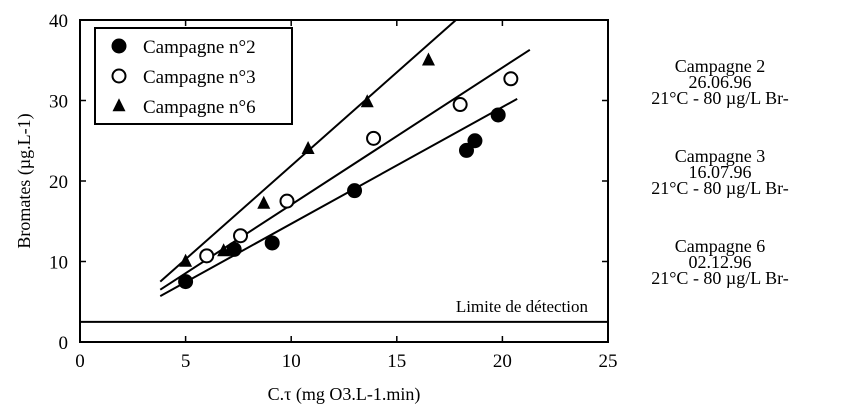 This screenshot has width=850, height=408. What do you see at coordinates (344, 310) in the screenshot?
I see `detection-limit: Limite de détection` at bounding box center [344, 310].